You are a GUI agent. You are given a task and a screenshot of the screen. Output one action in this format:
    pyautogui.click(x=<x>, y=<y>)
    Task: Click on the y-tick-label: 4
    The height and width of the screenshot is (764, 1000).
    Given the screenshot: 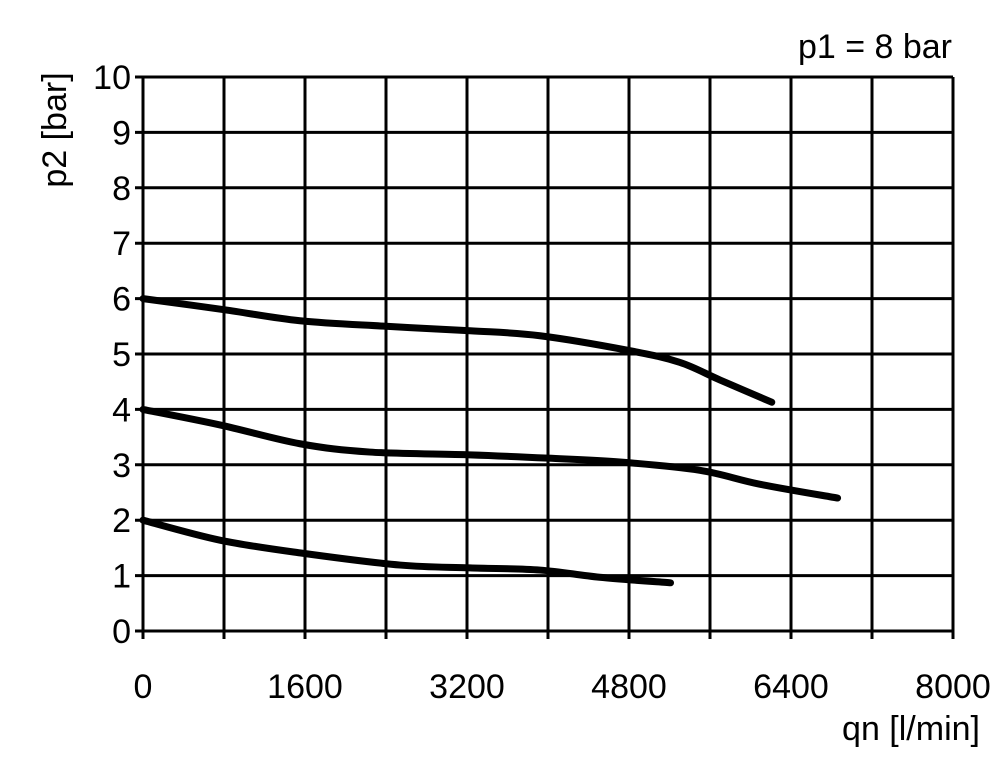 What is the action you would take?
    pyautogui.click(x=121, y=410)
    